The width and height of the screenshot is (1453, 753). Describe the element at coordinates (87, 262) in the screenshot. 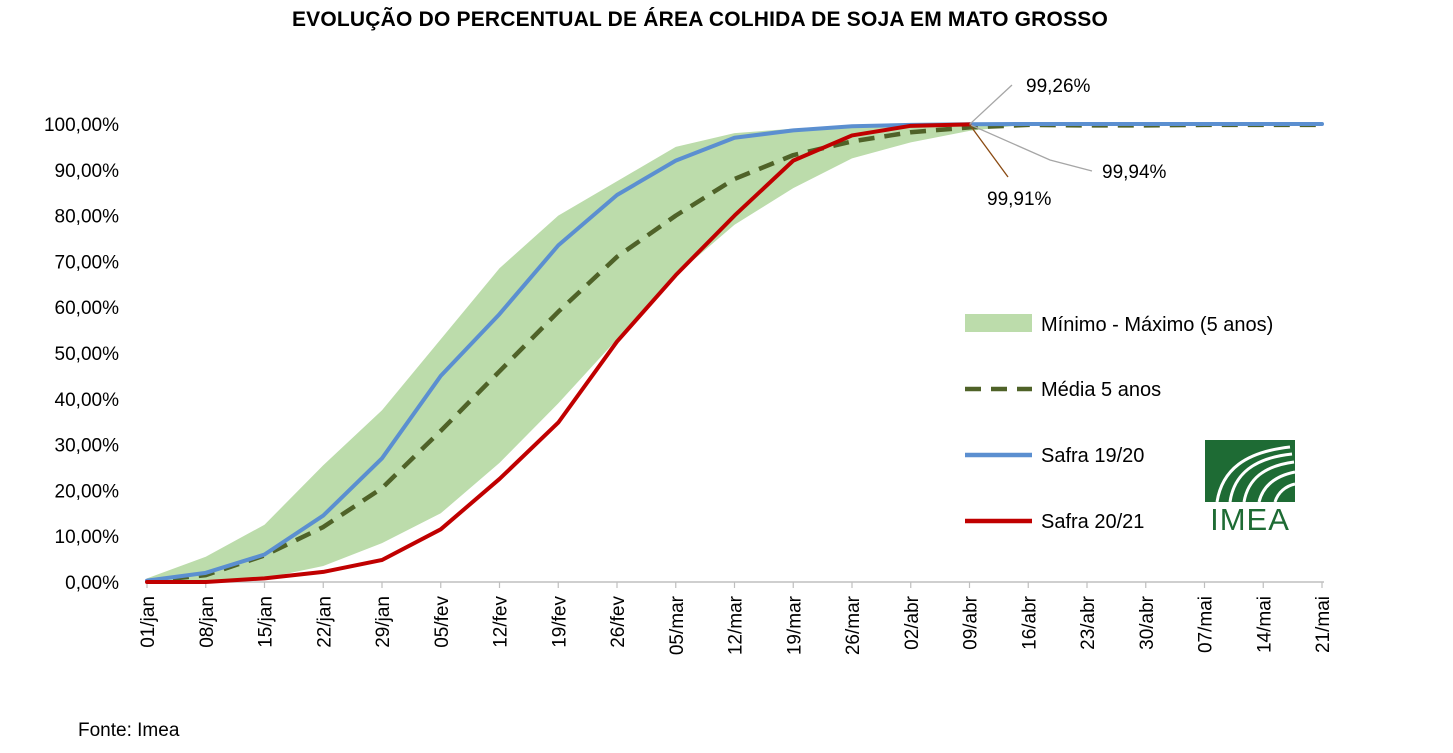

I see `y-tick-label: 70,00%` at that location.